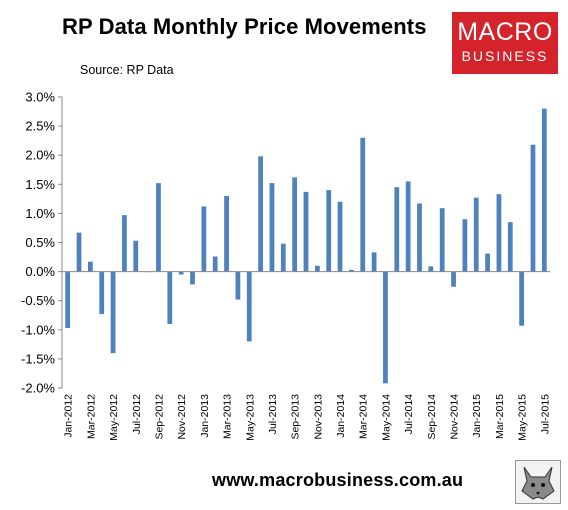 The image size is (568, 510). Describe the element at coordinates (204, 239) in the screenshot. I see `bar-Jan-2013` at that location.